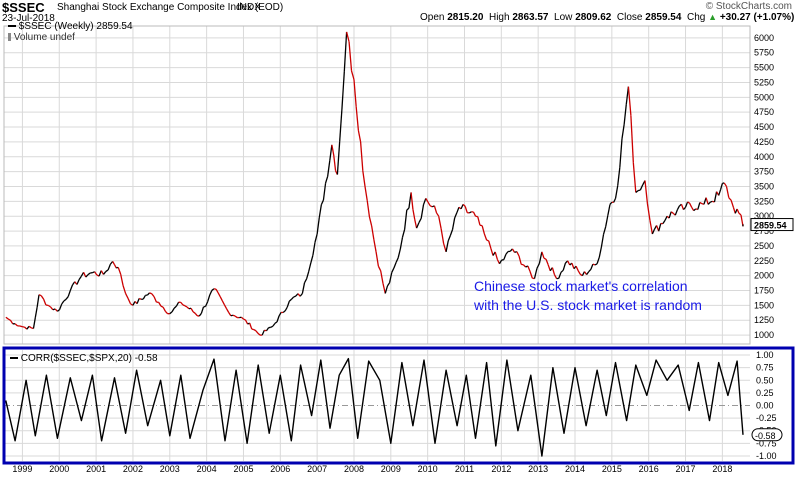 This screenshot has height=477, width=800. Describe the element at coordinates (649, 469) in the screenshot. I see `x-tick-label: 2016` at that location.